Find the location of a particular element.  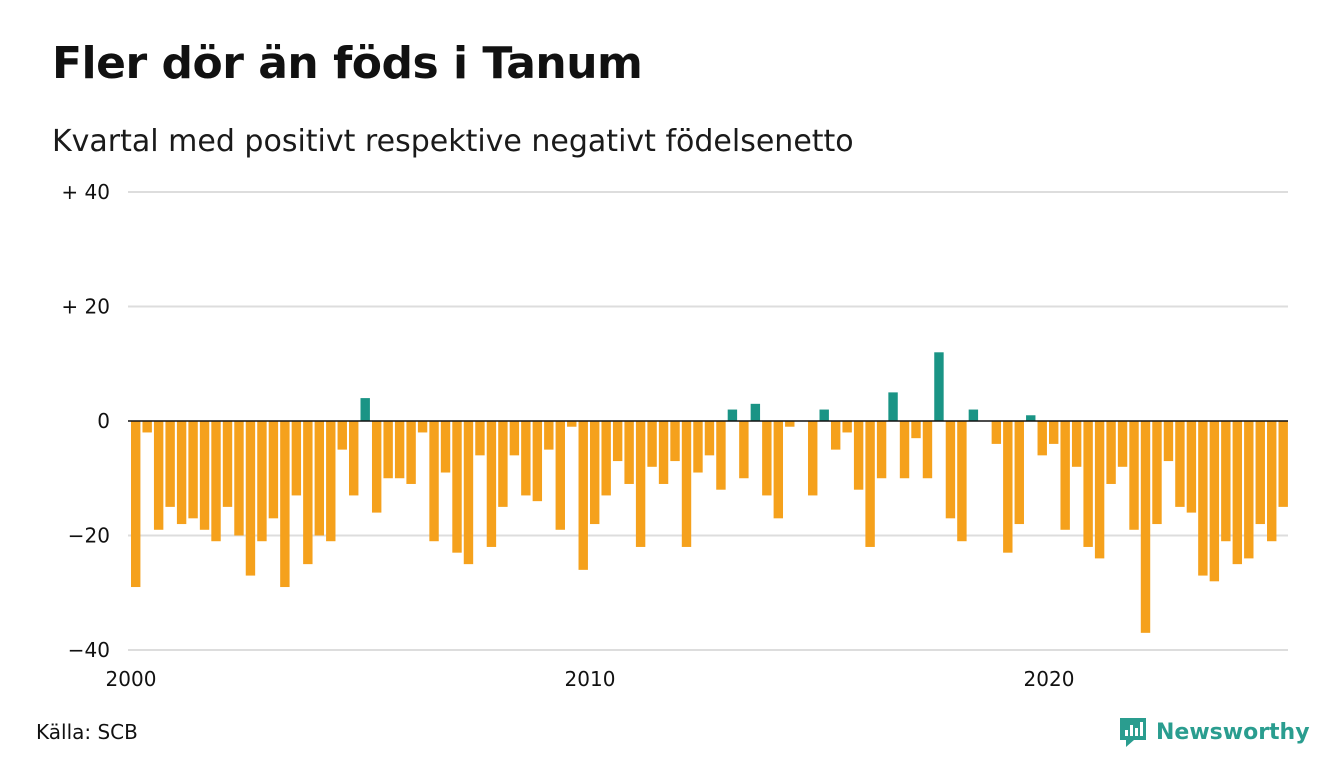

brand-name: Newsworthy is located at coordinates (1233, 732).